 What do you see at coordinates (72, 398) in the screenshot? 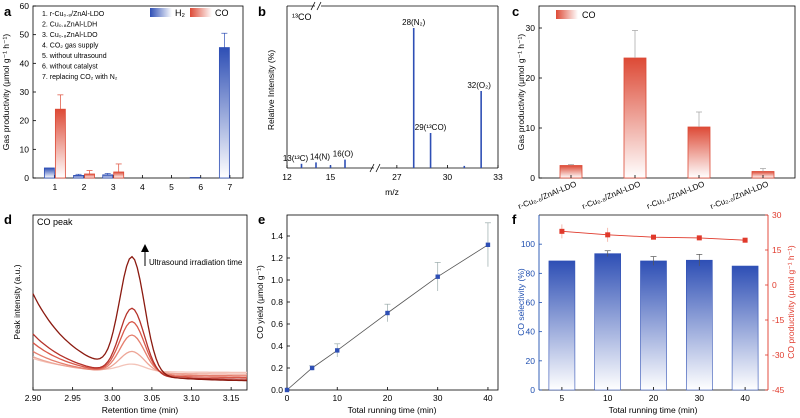
I see `panel-d-xtick-label: 2.95` at bounding box center [72, 398].